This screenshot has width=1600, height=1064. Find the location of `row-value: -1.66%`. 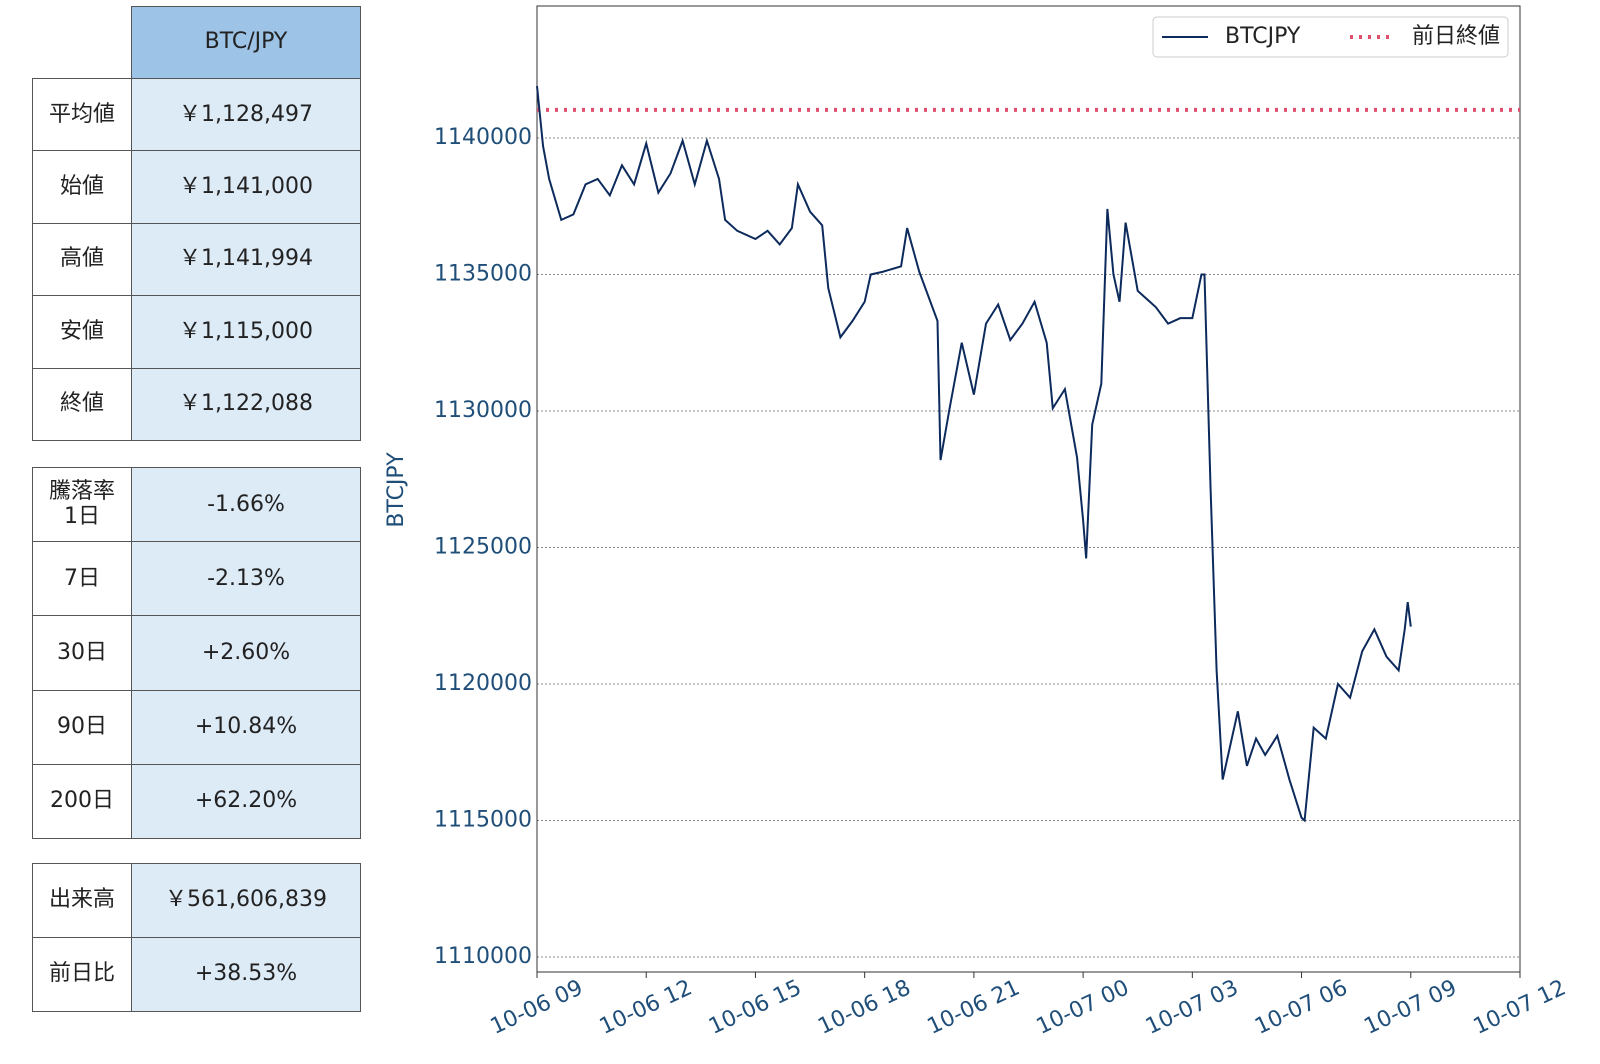

row-value: -1.66% is located at coordinates (246, 505).